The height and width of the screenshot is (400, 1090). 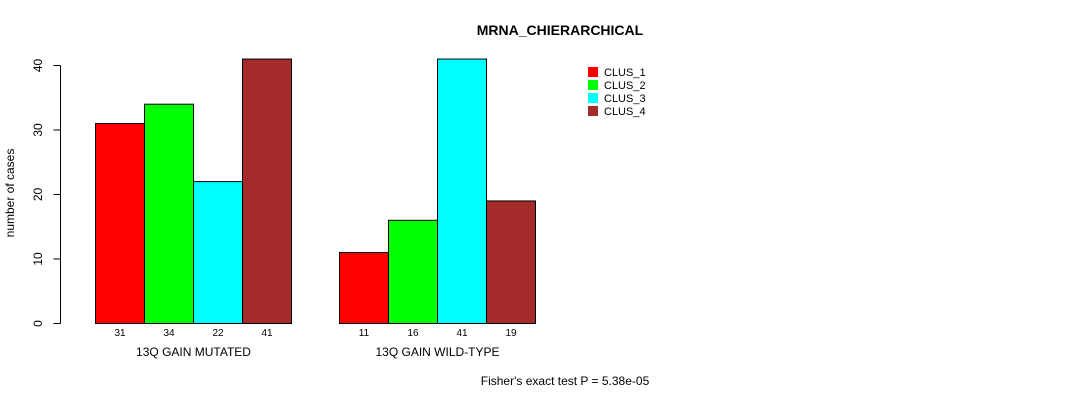 What do you see at coordinates (38, 323) in the screenshot?
I see `y-tick-label: 0` at bounding box center [38, 323].